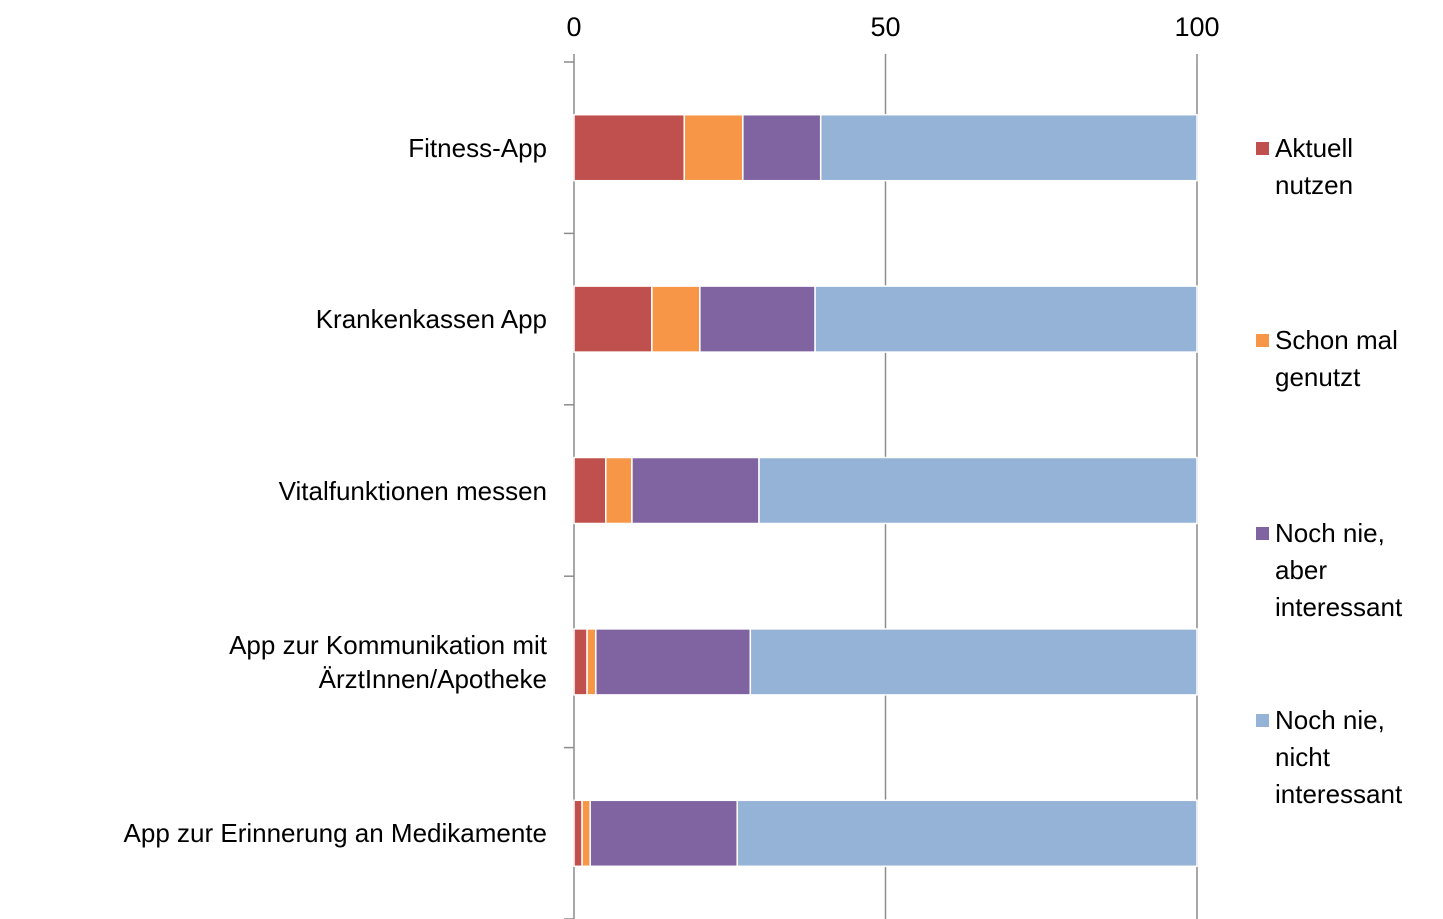  What do you see at coordinates (335, 833) in the screenshot?
I see `category-label: App zur Erinnerung an Medikamente` at bounding box center [335, 833].